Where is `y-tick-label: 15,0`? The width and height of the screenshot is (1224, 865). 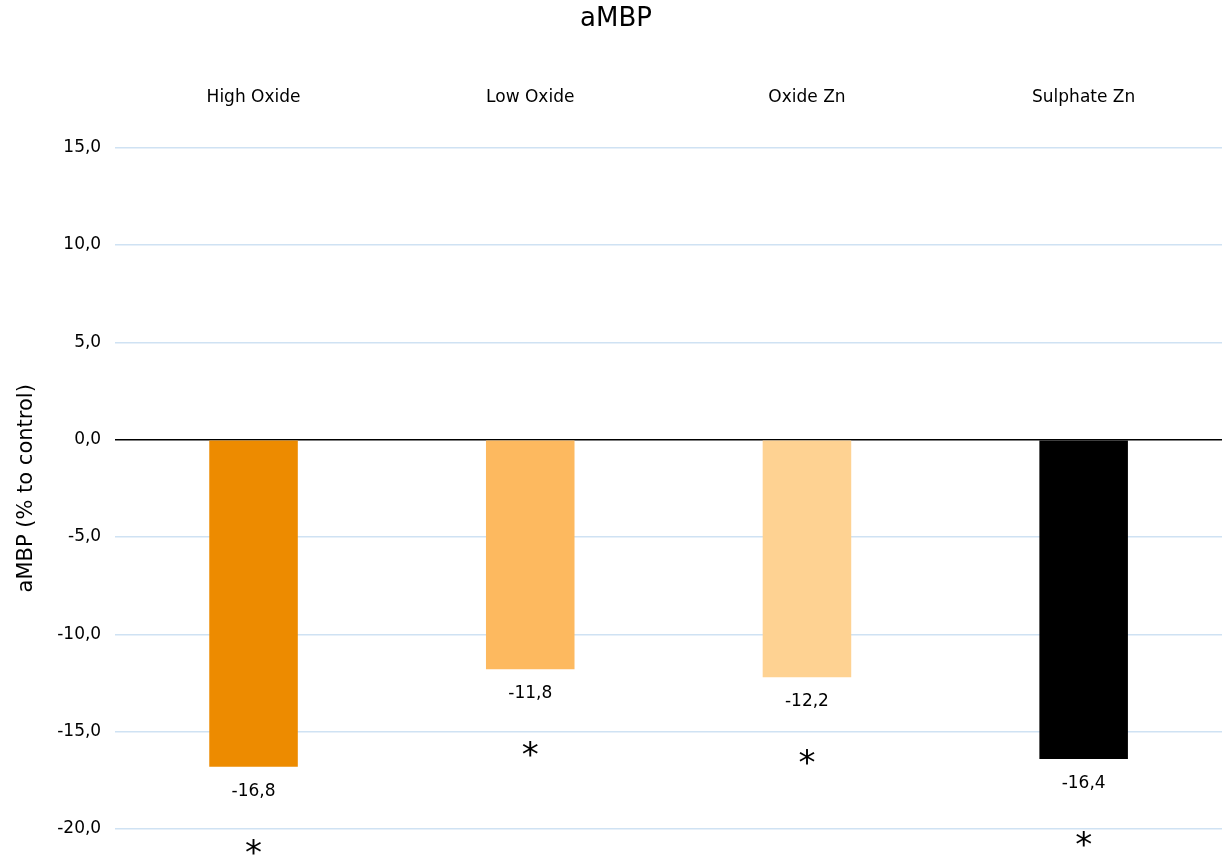 y-tick-label: 15,0 is located at coordinates (82, 146).